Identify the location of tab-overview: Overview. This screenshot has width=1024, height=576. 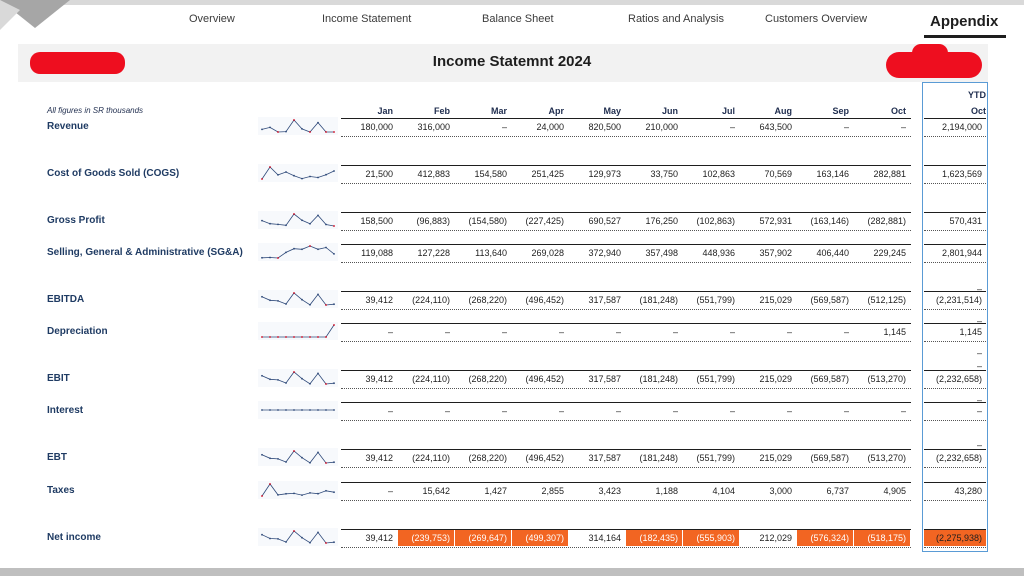
(212, 19).